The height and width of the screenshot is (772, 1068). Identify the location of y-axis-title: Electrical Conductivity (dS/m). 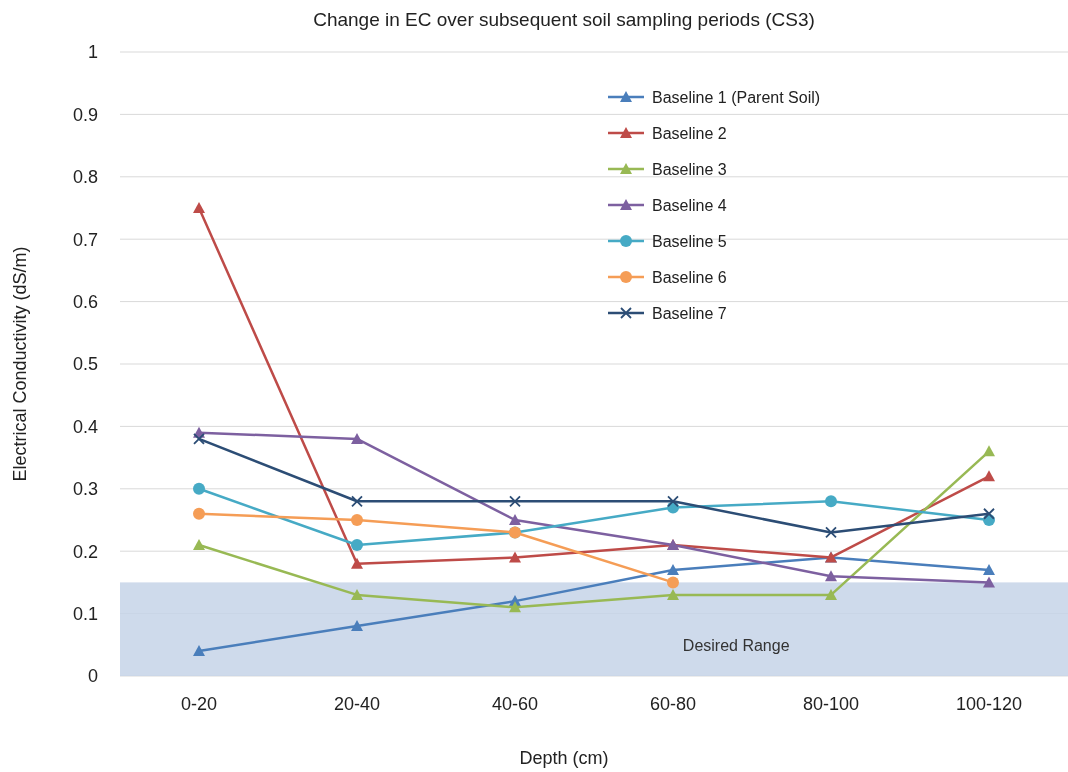
(20, 364).